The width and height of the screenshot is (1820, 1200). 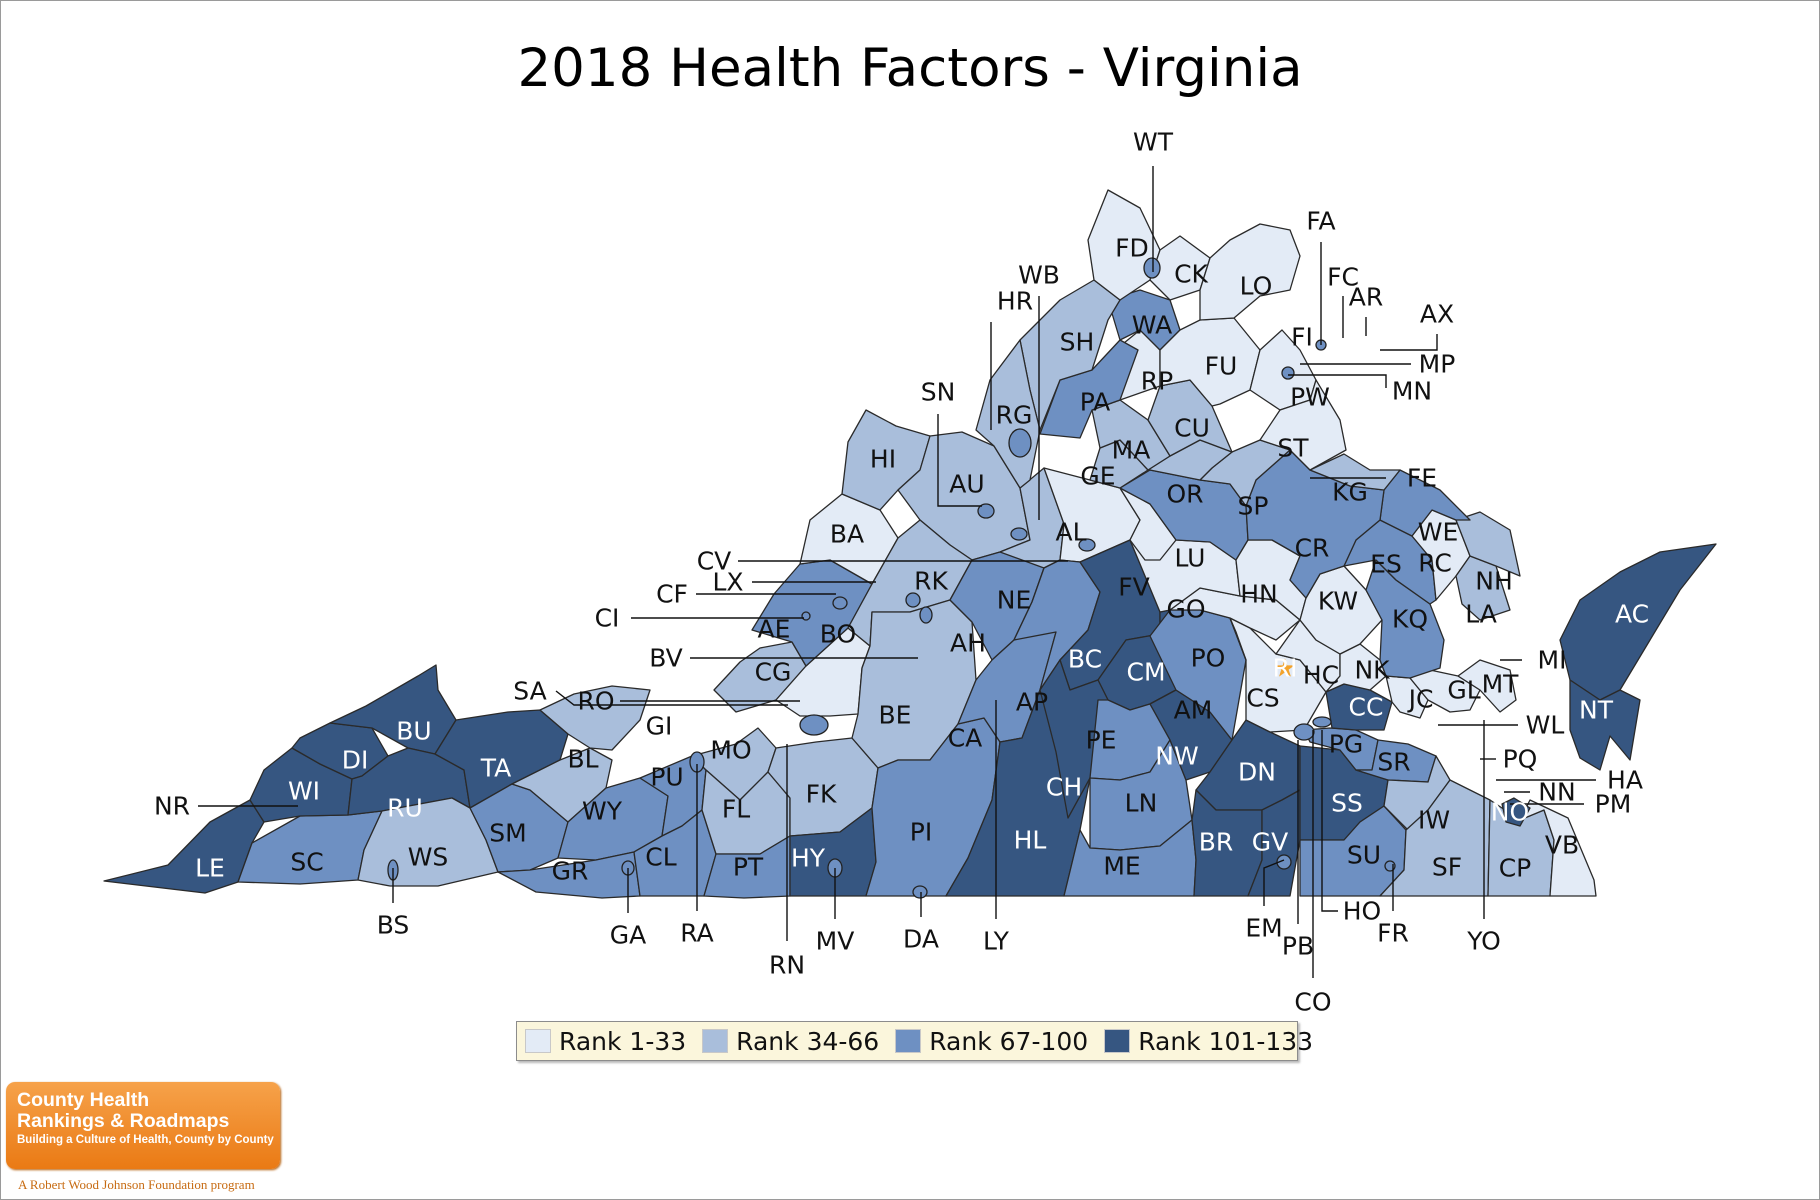 What do you see at coordinates (1516, 812) in the screenshot?
I see `county-no` at bounding box center [1516, 812].